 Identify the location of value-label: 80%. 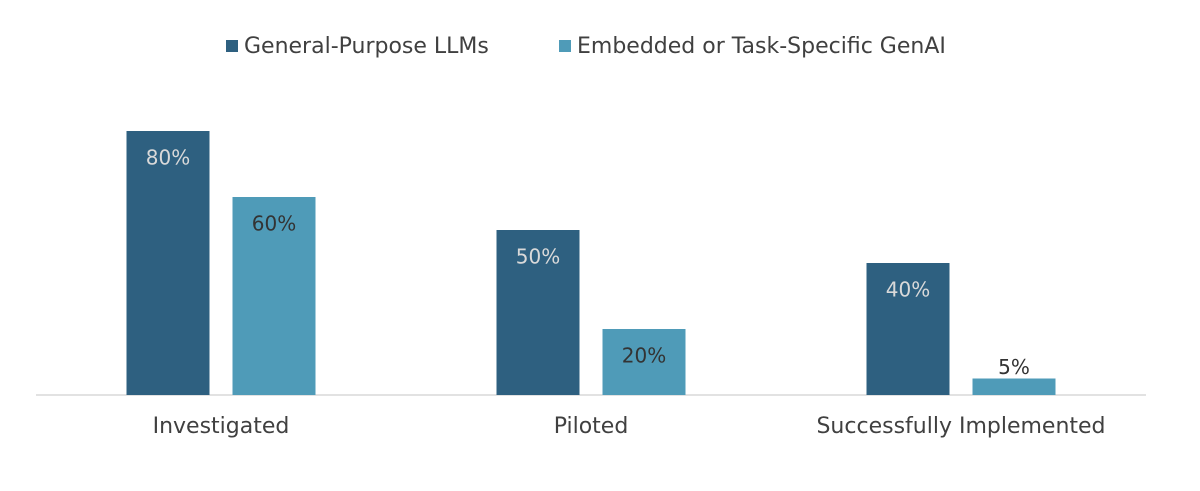
(168, 158).